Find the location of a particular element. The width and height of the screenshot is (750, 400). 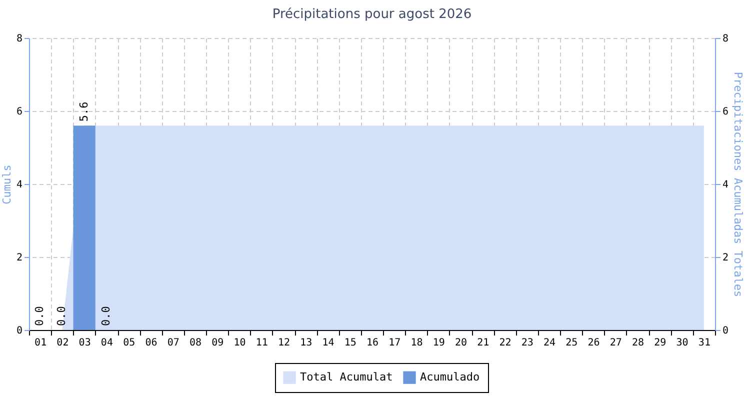

y2-tick-label: 8 is located at coordinates (725, 39).